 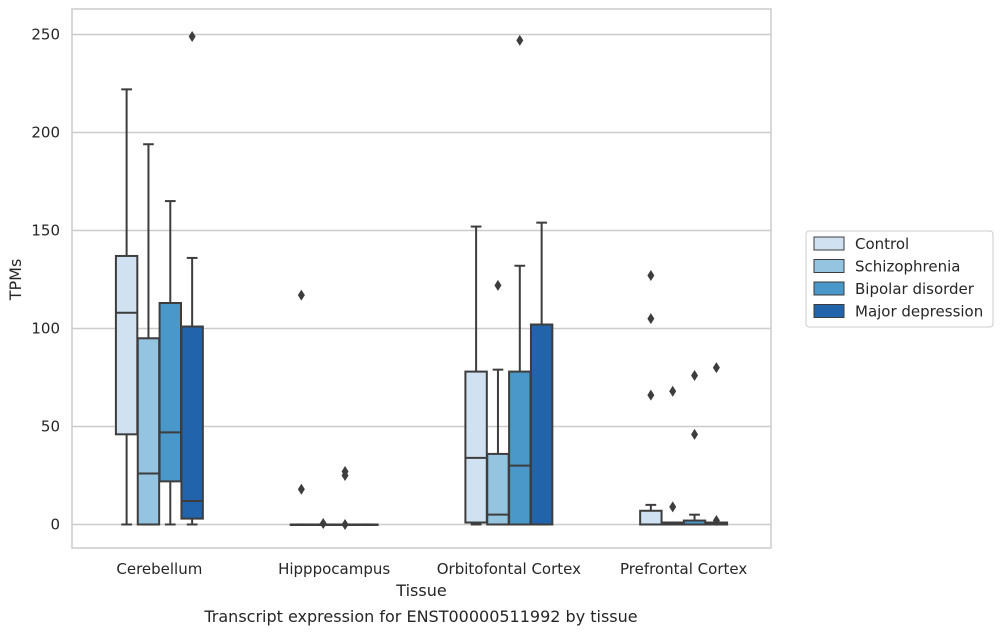 I want to click on y-tick-label: 100, so click(x=45, y=328).